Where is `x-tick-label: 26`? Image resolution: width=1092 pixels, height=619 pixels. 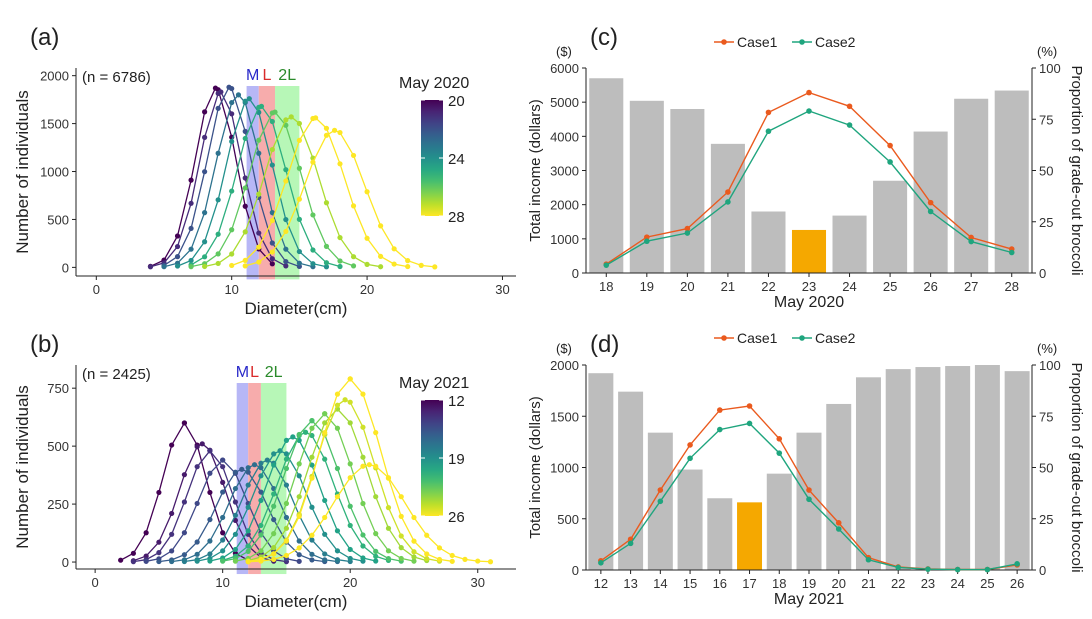
x-tick-label: 26 is located at coordinates (1017, 583).